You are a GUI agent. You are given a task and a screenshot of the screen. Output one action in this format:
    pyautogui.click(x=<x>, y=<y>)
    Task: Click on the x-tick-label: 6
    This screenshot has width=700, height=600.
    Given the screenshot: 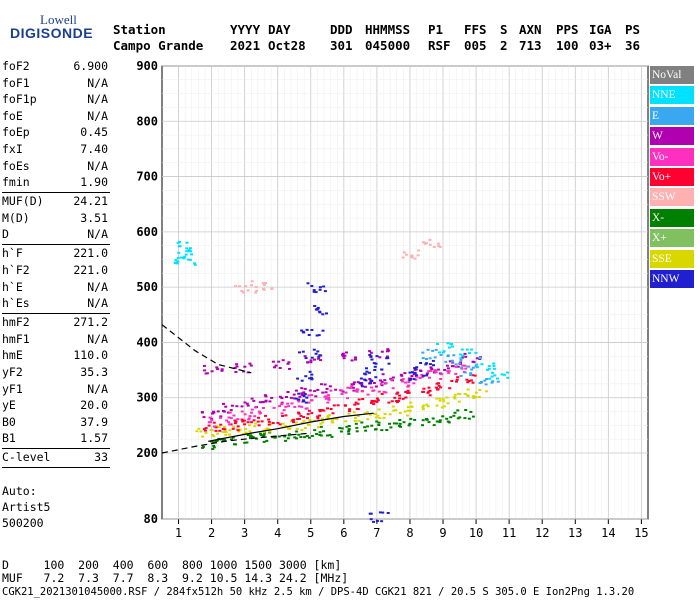 What is the action you would take?
    pyautogui.click(x=343, y=533)
    